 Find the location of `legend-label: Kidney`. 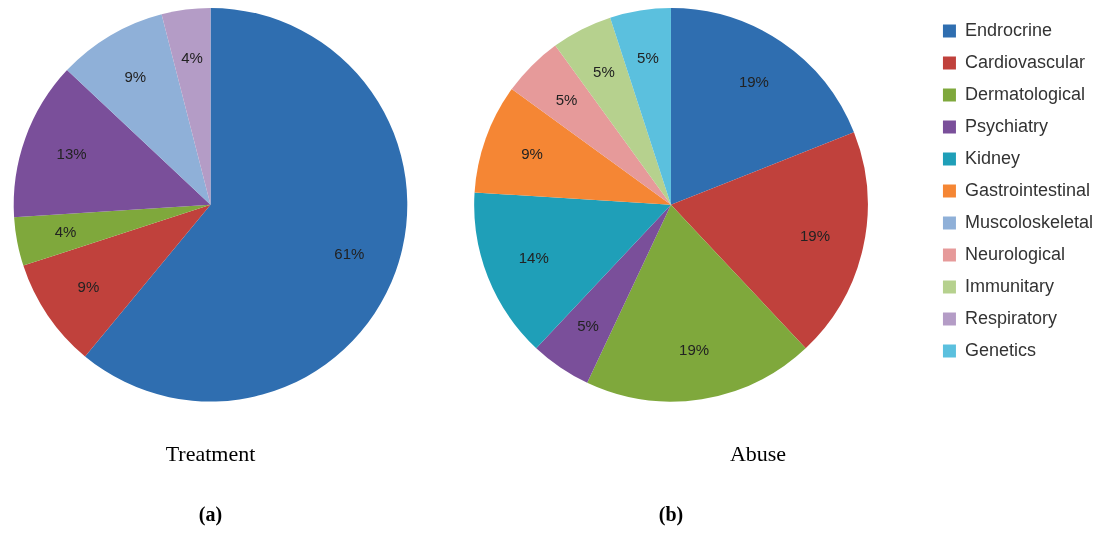

legend-label: Kidney is located at coordinates (992, 157).